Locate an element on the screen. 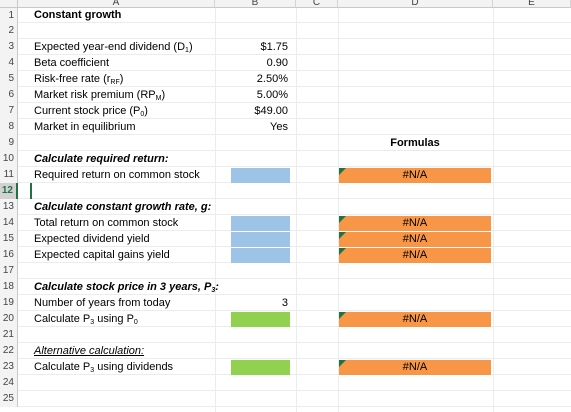 The width and height of the screenshot is (571, 412). row-number: 13 is located at coordinates (8, 206).